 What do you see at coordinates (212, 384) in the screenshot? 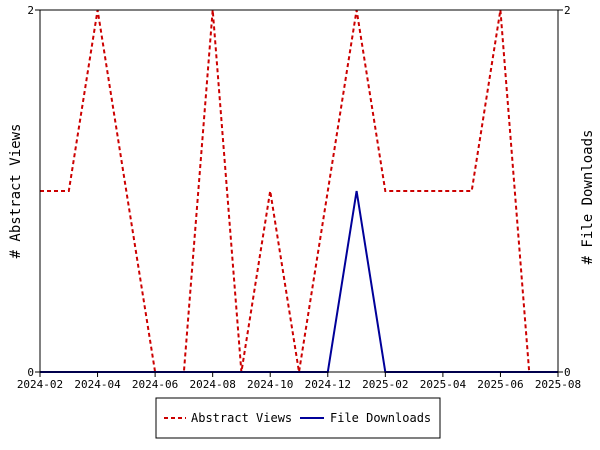
I see `x-tick-label: 2024-08` at bounding box center [212, 384].